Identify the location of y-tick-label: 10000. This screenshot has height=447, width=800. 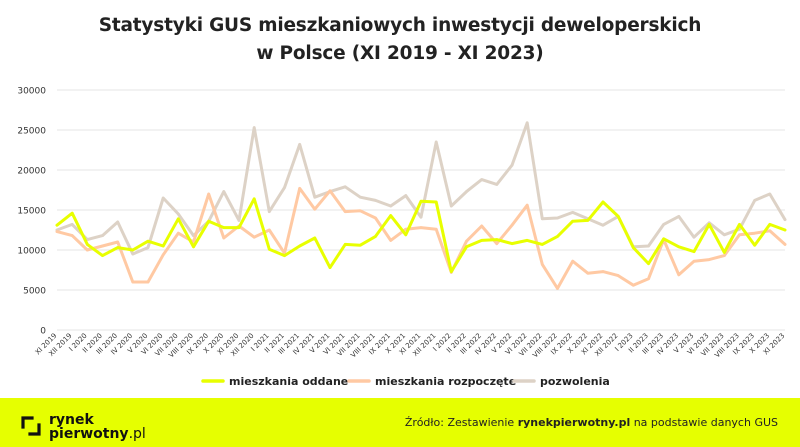
(31, 252).